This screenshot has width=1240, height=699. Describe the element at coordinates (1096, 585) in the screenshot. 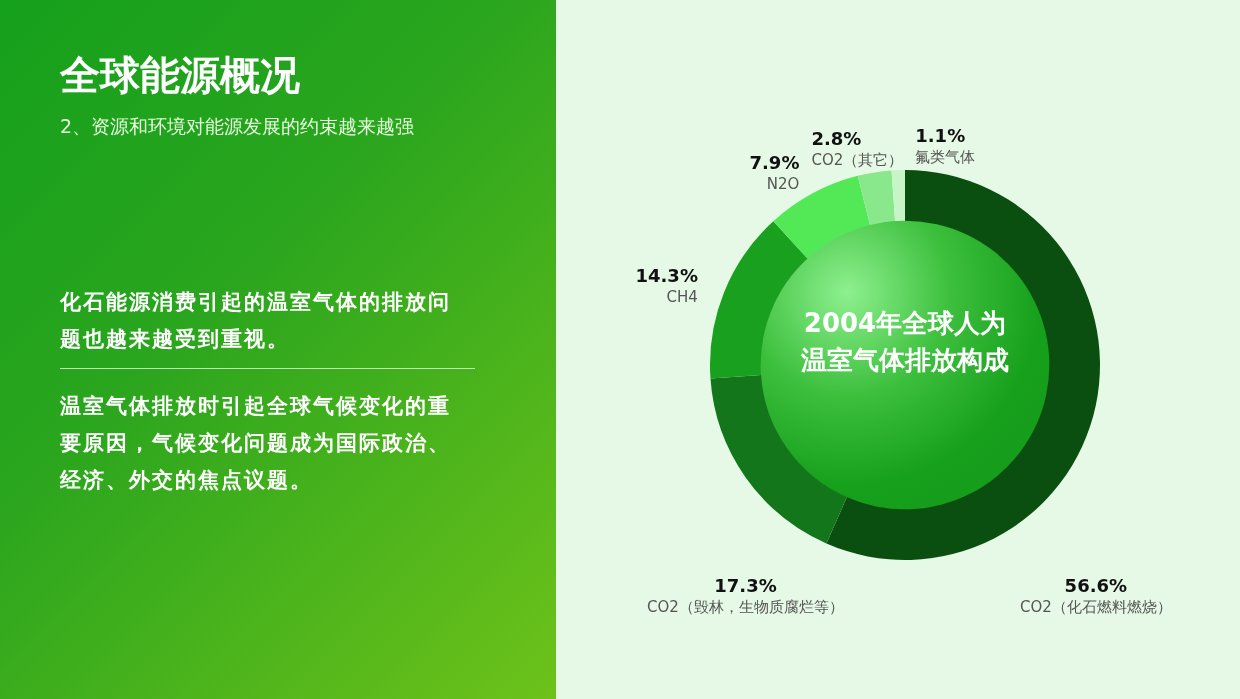

I see `data-label: 56.6%` at that location.